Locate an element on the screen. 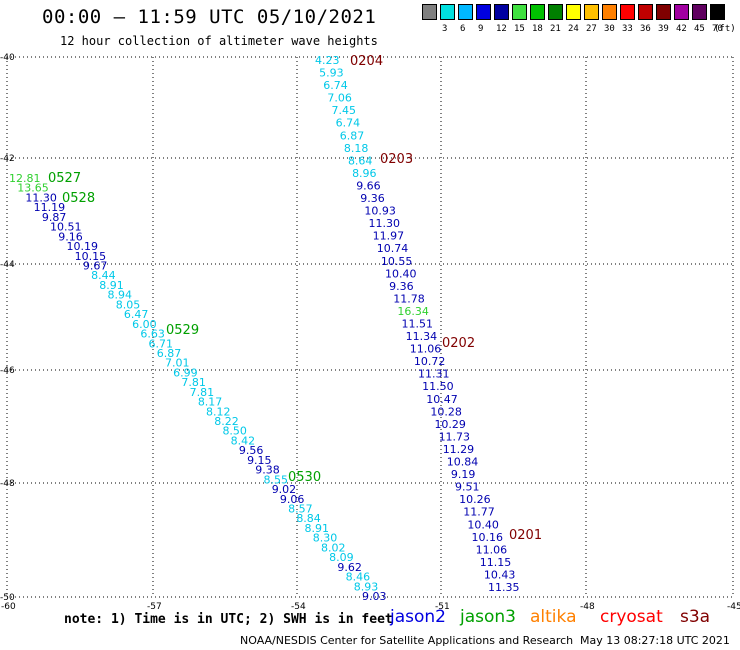 This screenshot has height=650, width=740. track-value: 10.29 is located at coordinates (450, 424).